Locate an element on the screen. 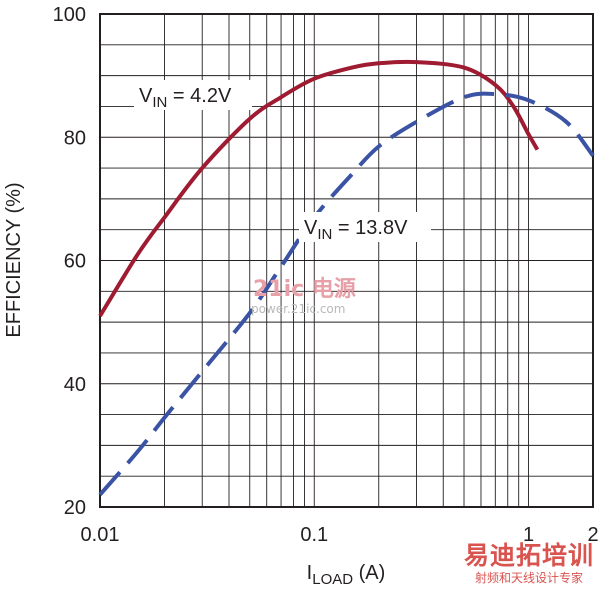  x-axis-title-unit: (A) is located at coordinates (369, 573).